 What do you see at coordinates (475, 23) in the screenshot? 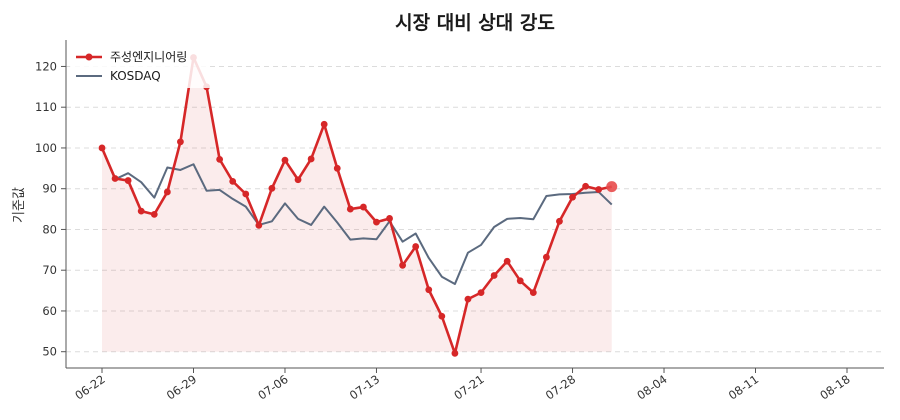
I see `chart-title: 시장 대비 상대 강도` at bounding box center [475, 23].